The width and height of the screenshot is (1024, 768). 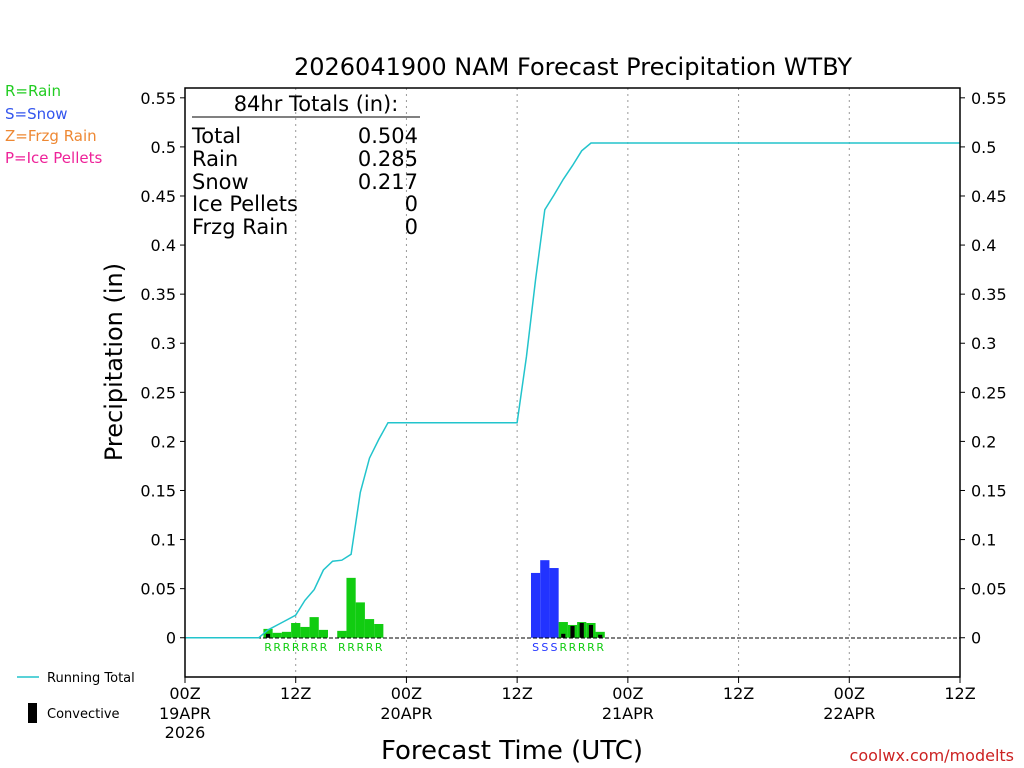 What do you see at coordinates (388, 136) in the screenshot?
I see `totals-total-value: 0.504` at bounding box center [388, 136].